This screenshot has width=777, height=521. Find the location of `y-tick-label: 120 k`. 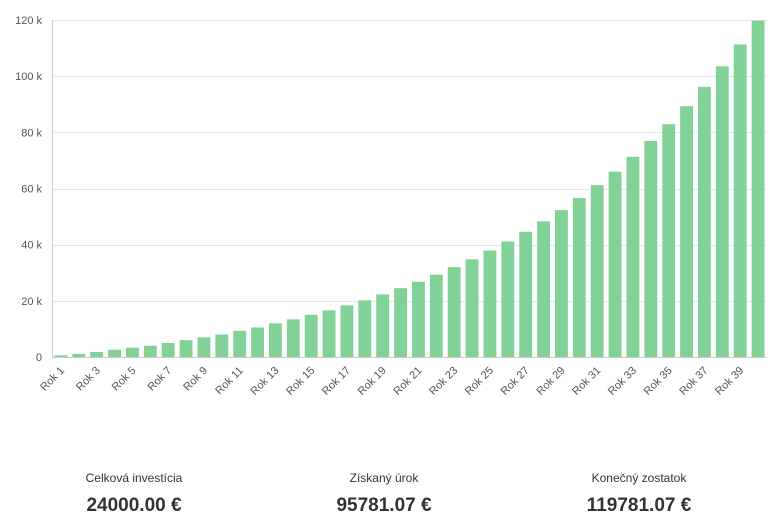

y-tick-label: 120 k is located at coordinates (28, 21).